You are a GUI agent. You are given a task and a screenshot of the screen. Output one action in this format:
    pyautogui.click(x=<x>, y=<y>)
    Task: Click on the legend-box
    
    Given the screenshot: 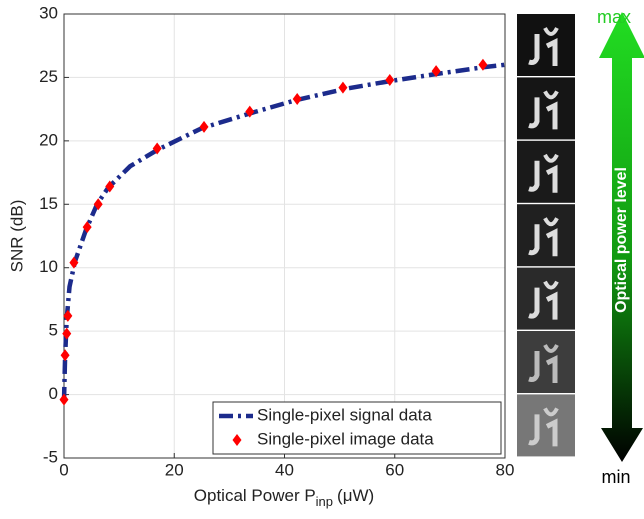 What is the action you would take?
    pyautogui.click(x=357, y=428)
    